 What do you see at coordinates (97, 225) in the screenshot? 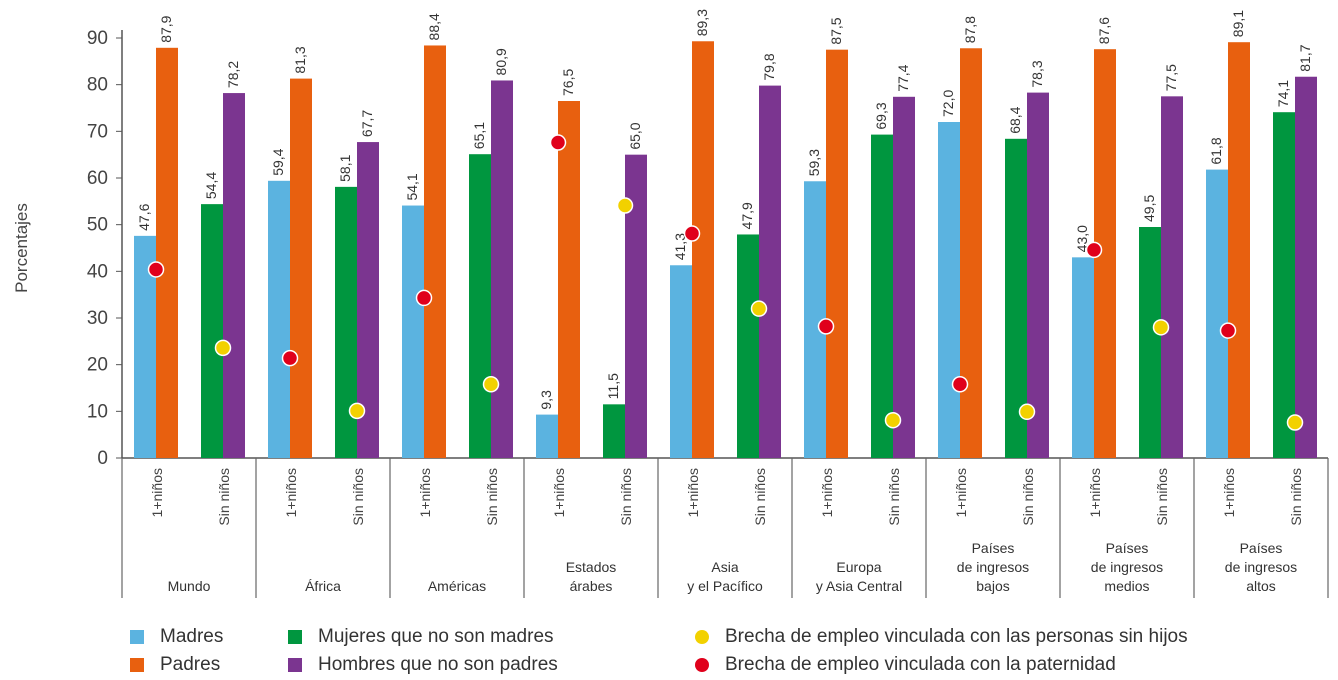
I see `y-tick-label: 50` at bounding box center [97, 225].